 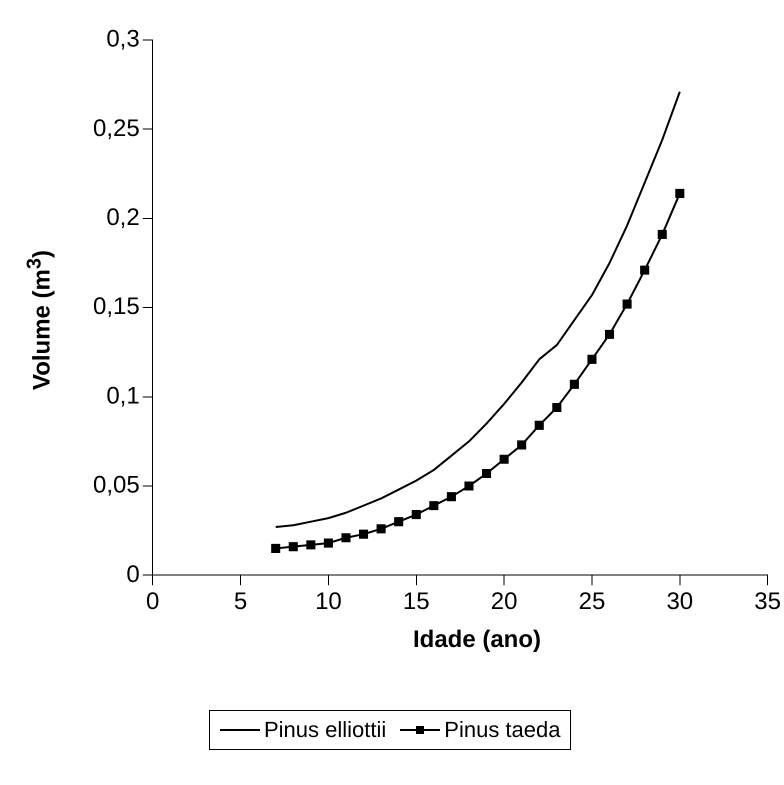 What do you see at coordinates (153, 602) in the screenshot?
I see `x-tick-label: 0` at bounding box center [153, 602].